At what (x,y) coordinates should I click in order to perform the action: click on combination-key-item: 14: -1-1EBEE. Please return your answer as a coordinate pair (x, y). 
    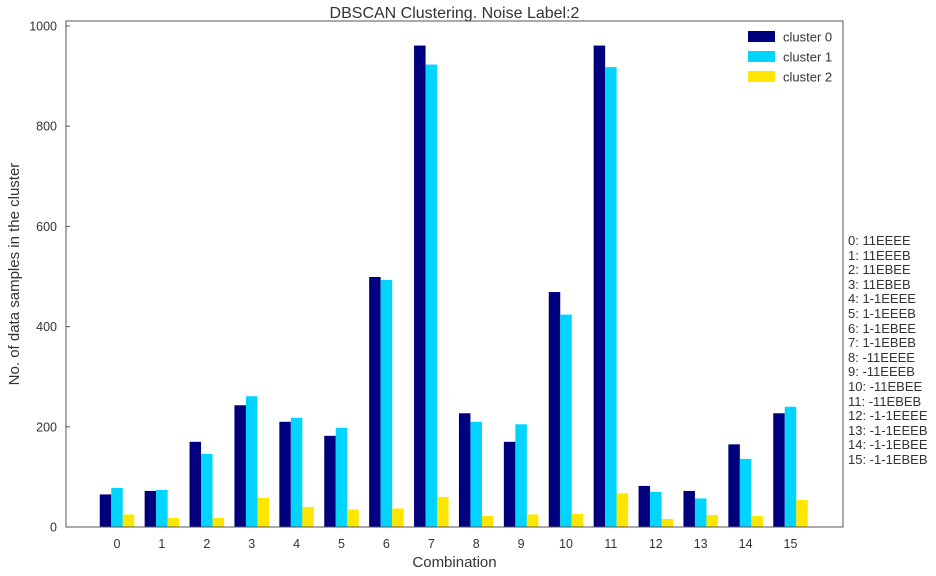
    Looking at the image, I should click on (888, 445).